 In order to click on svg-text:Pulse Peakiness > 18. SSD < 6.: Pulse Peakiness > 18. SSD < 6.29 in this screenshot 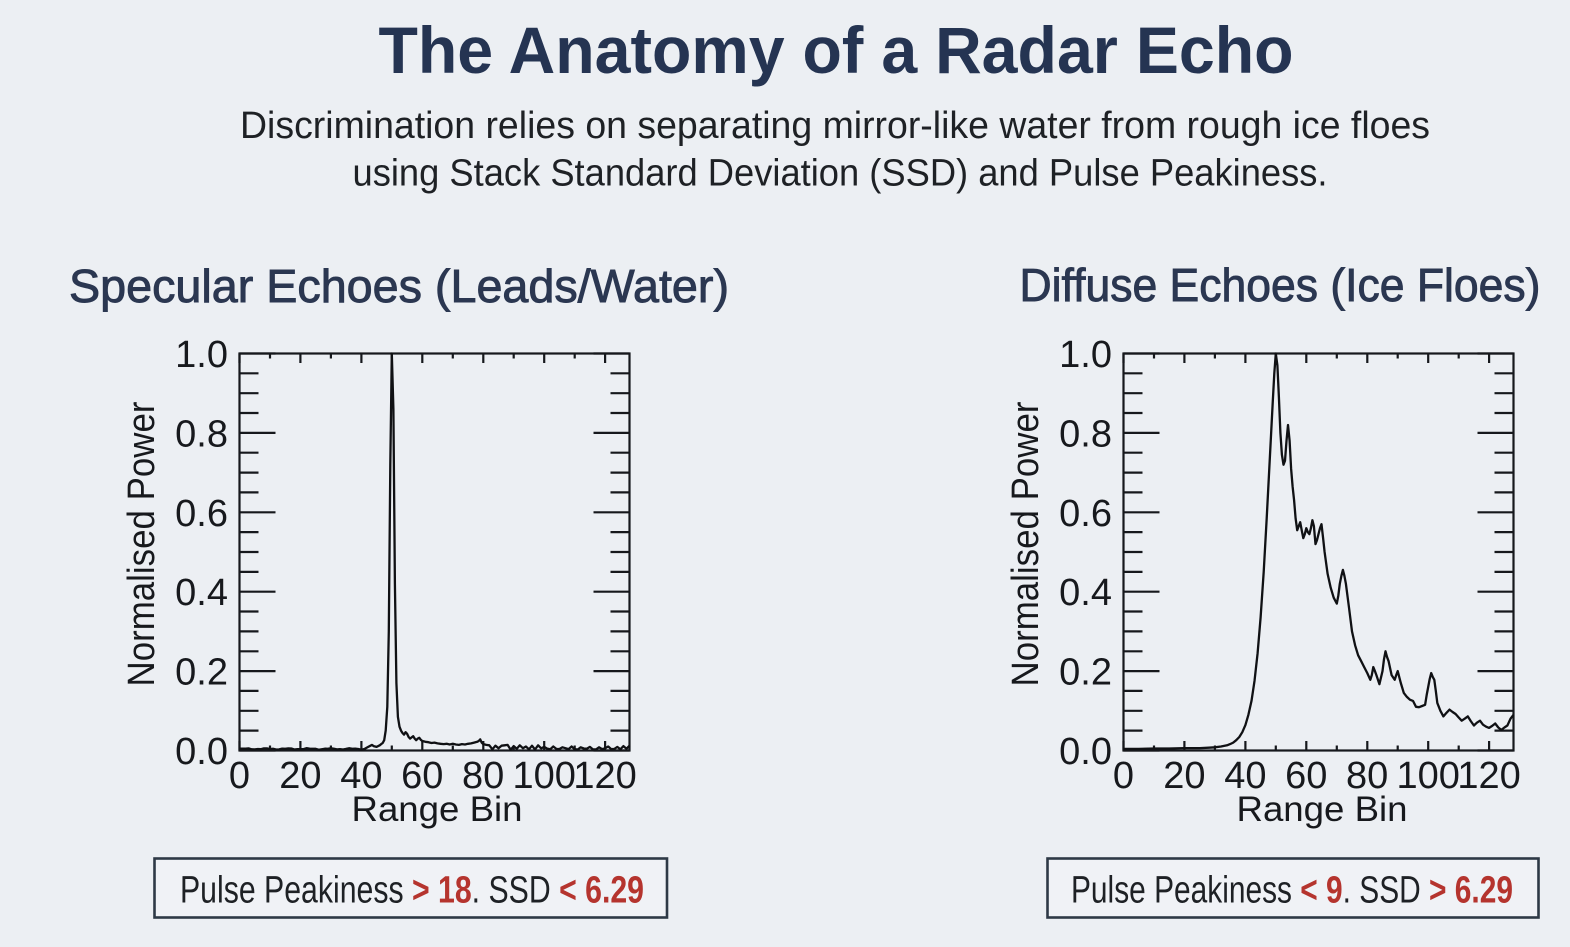, I will do `click(412, 891)`.